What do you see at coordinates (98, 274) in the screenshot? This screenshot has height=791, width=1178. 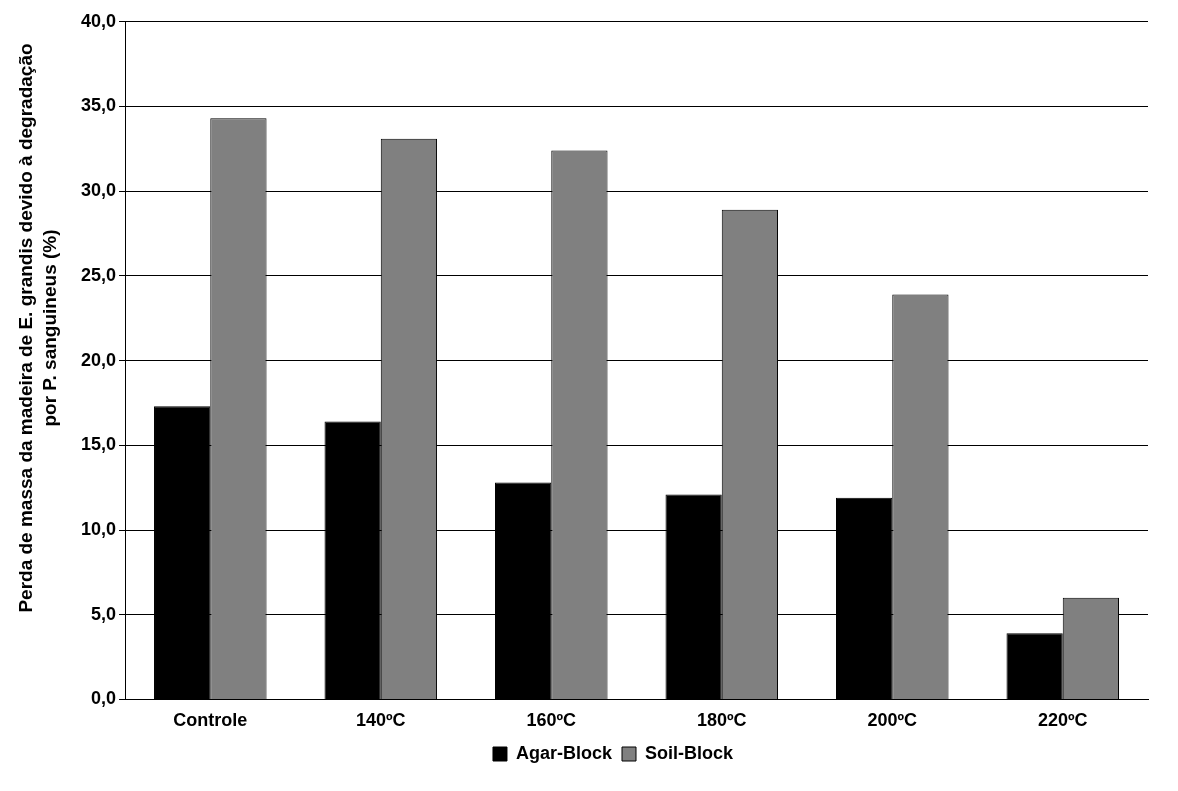 I see `y-tick-label: 25,0` at bounding box center [98, 274].